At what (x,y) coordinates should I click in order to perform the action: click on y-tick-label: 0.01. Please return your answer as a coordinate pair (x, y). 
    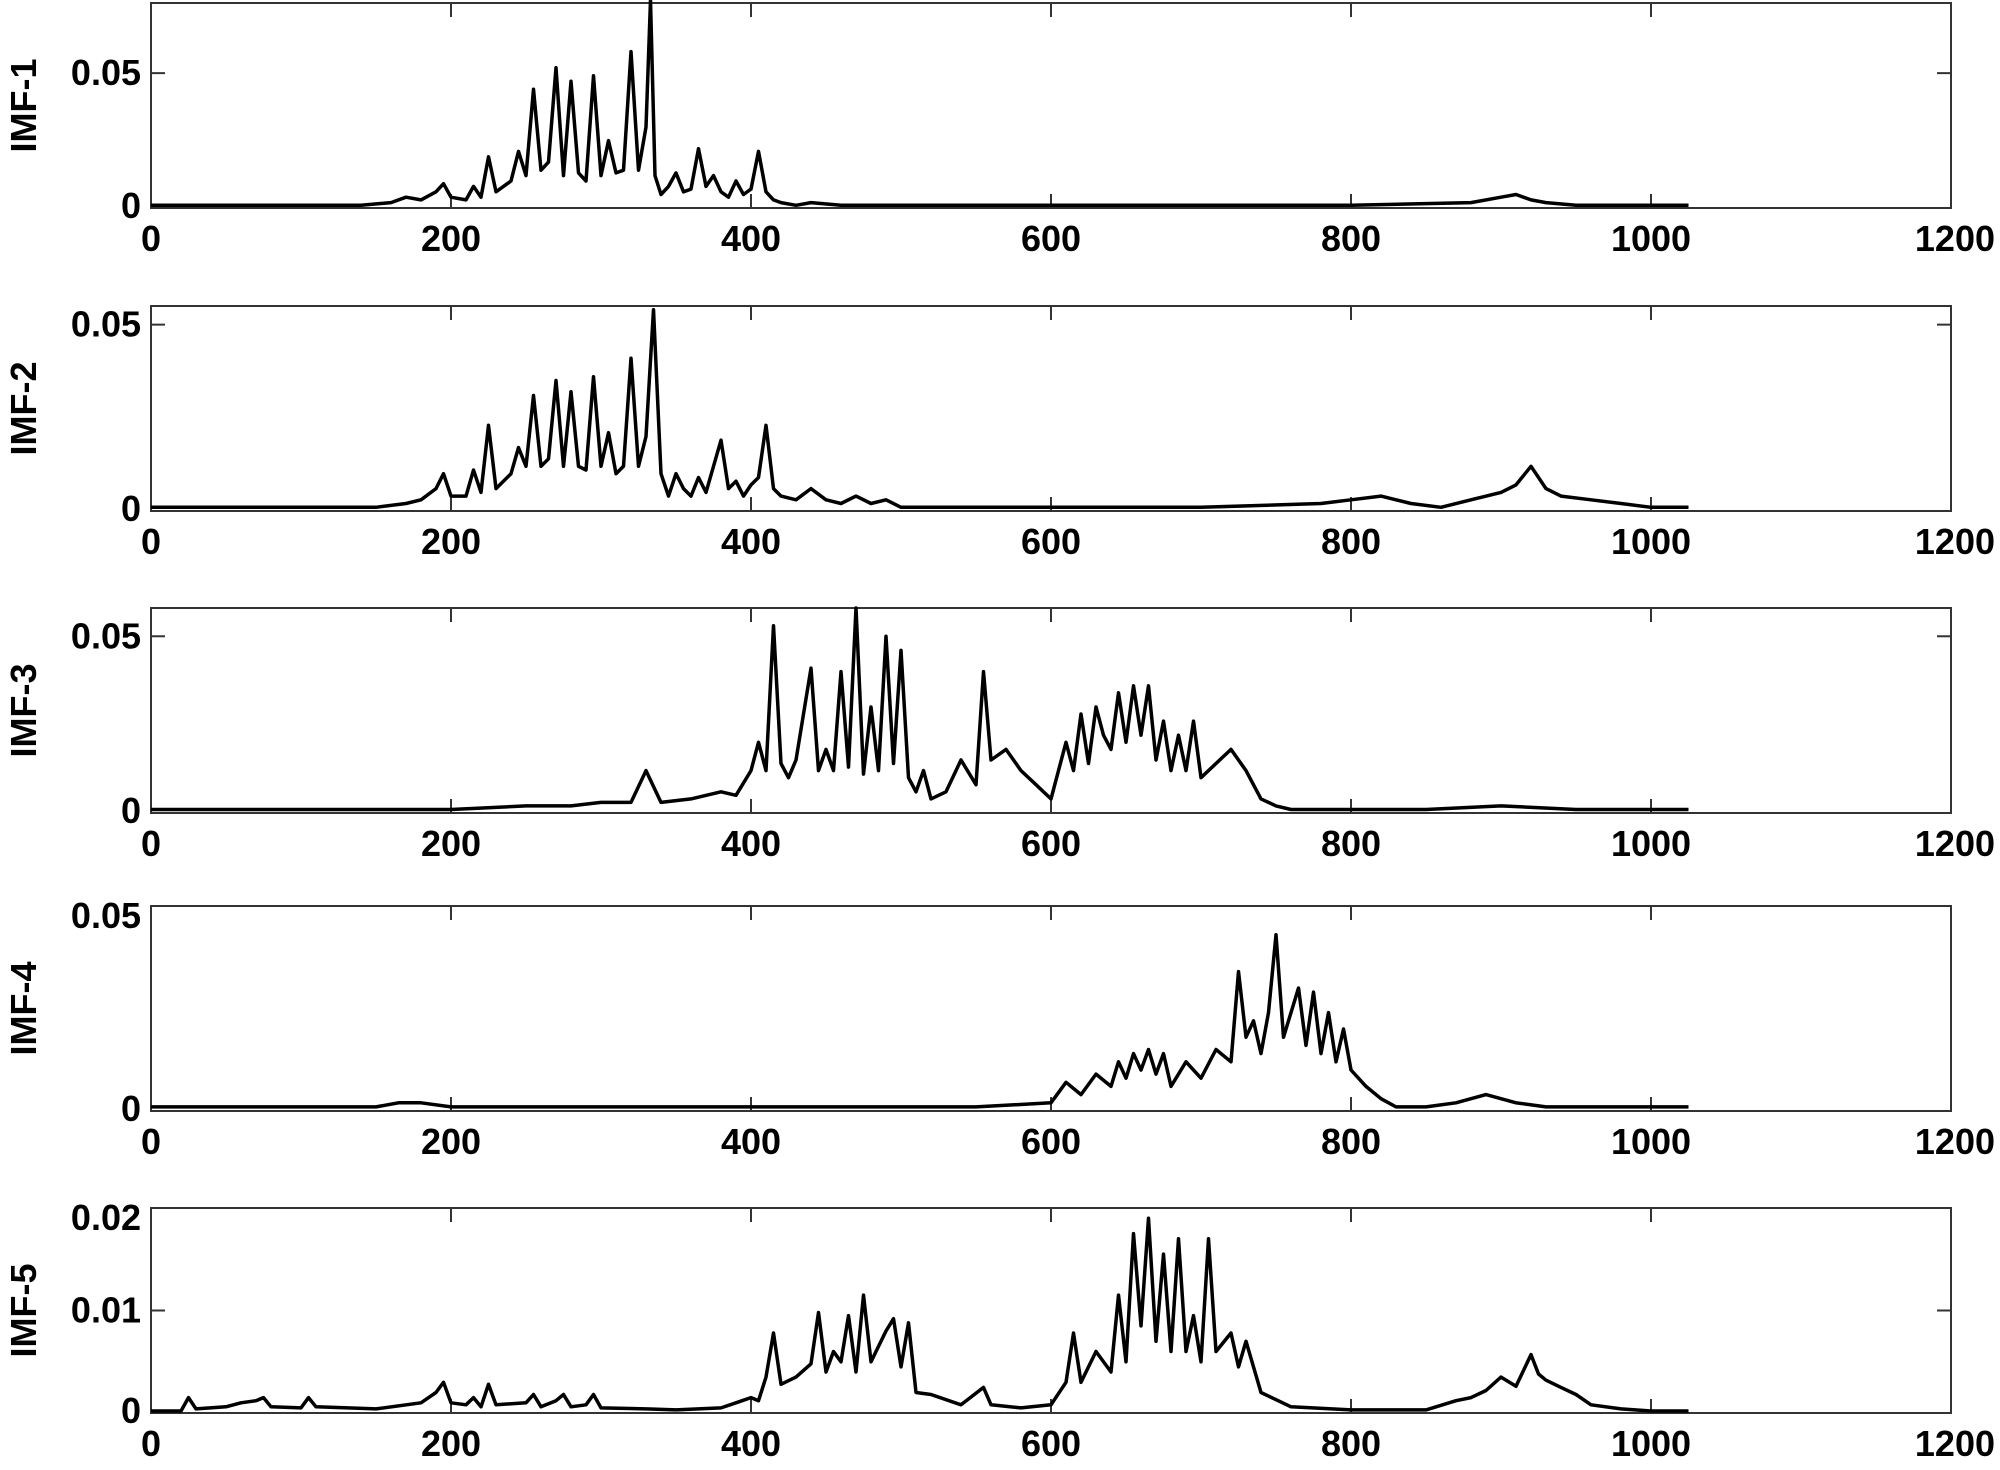
    Looking at the image, I should click on (106, 1310).